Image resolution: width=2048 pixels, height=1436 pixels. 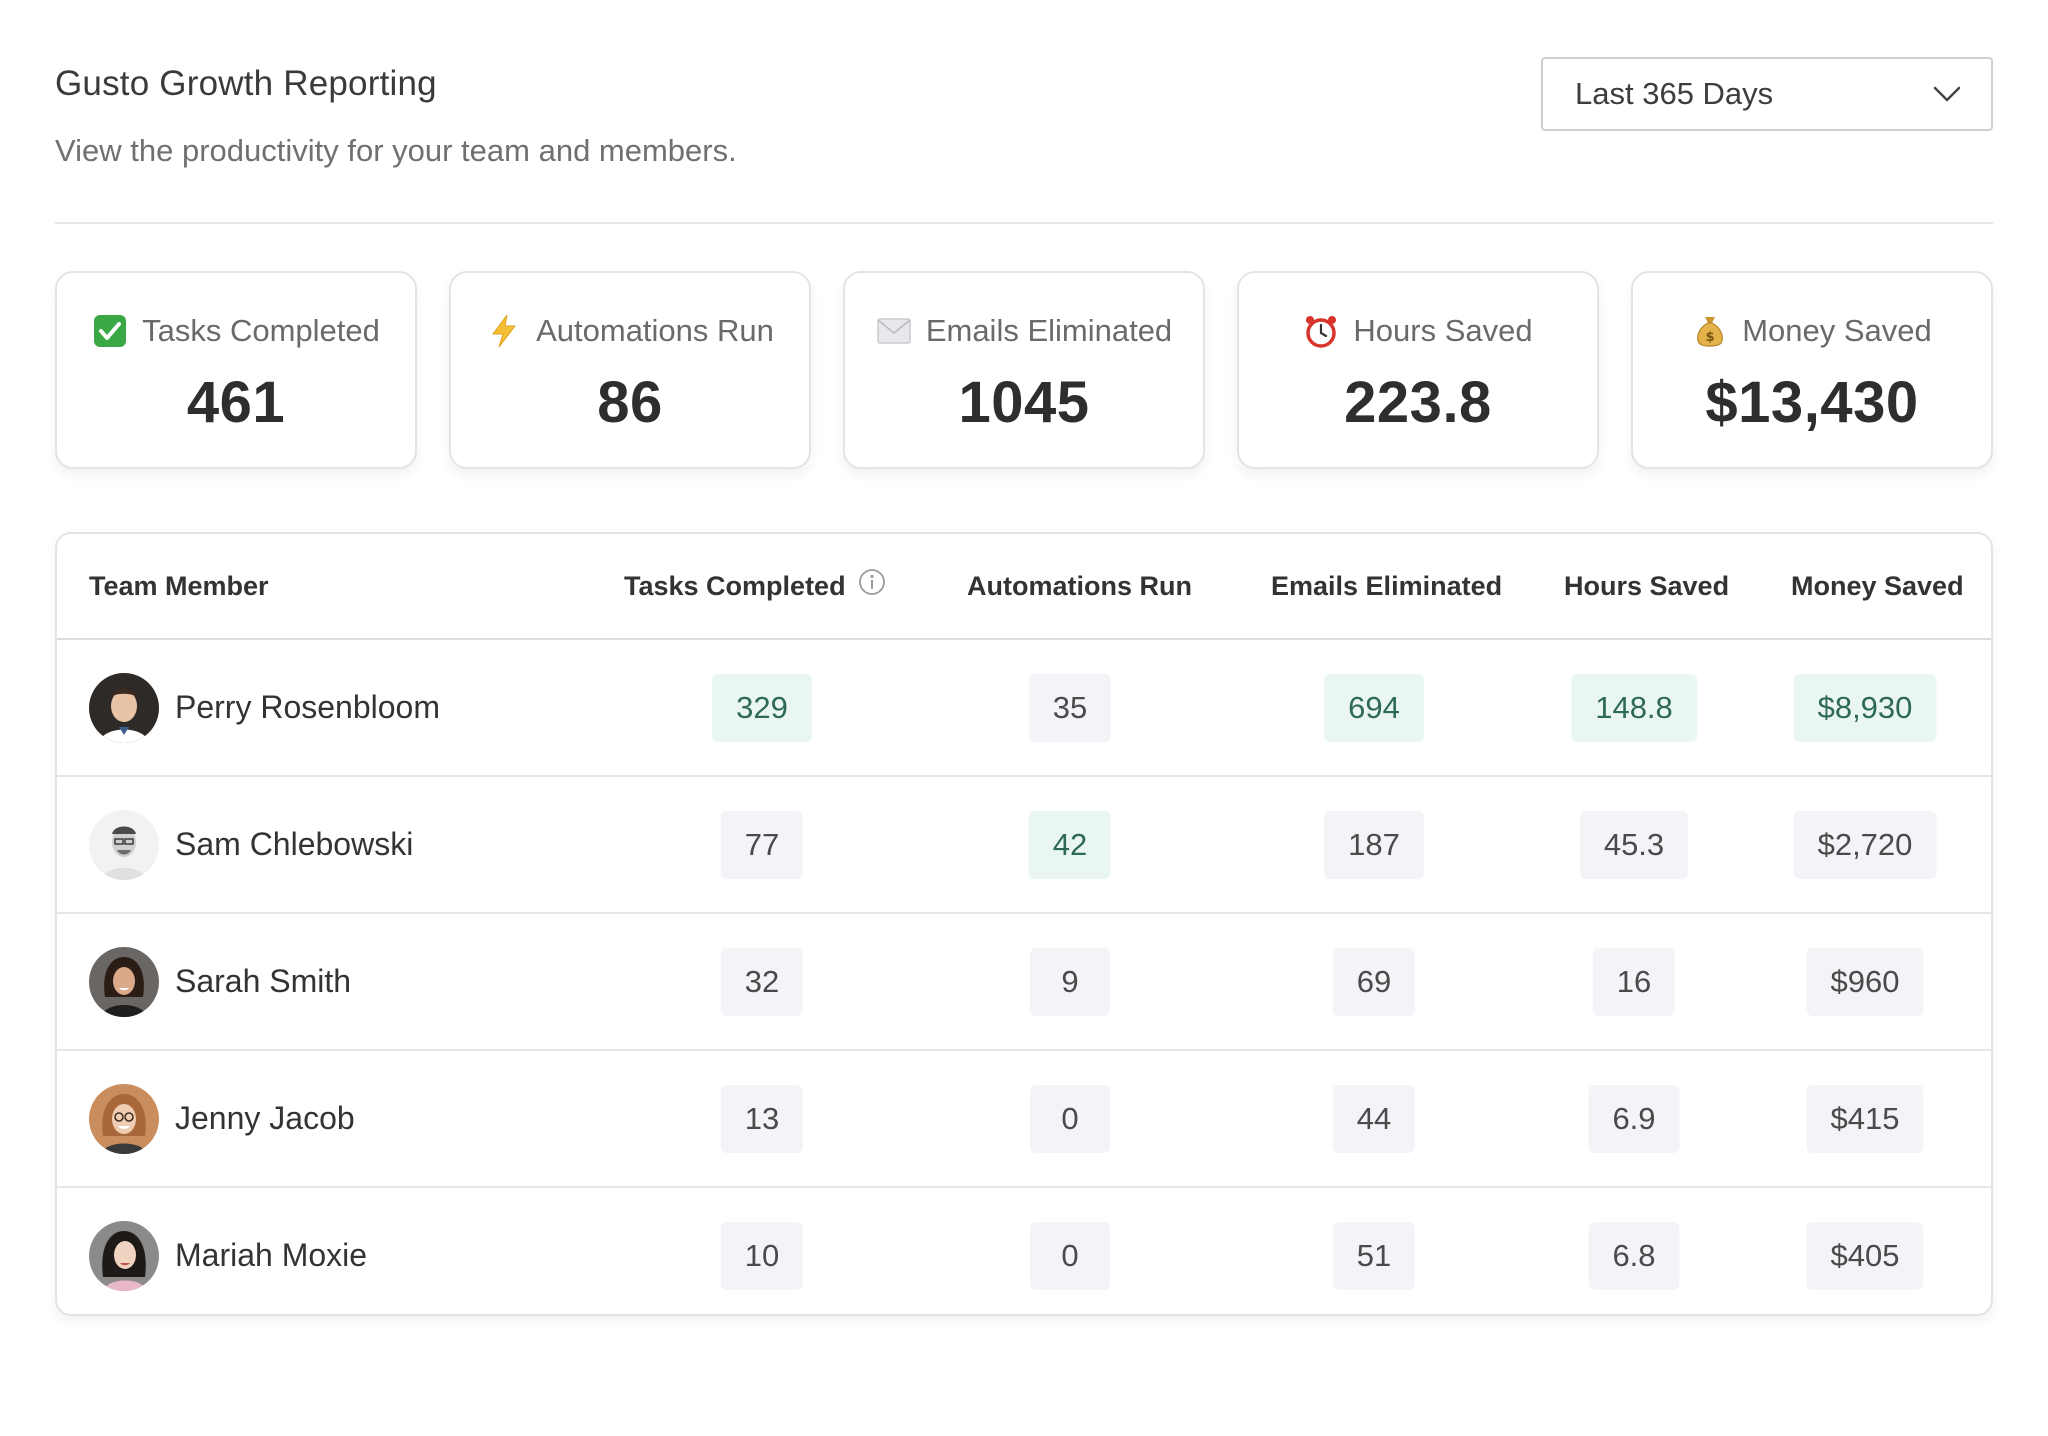 I want to click on chevron-down-icon, so click(x=1947, y=94).